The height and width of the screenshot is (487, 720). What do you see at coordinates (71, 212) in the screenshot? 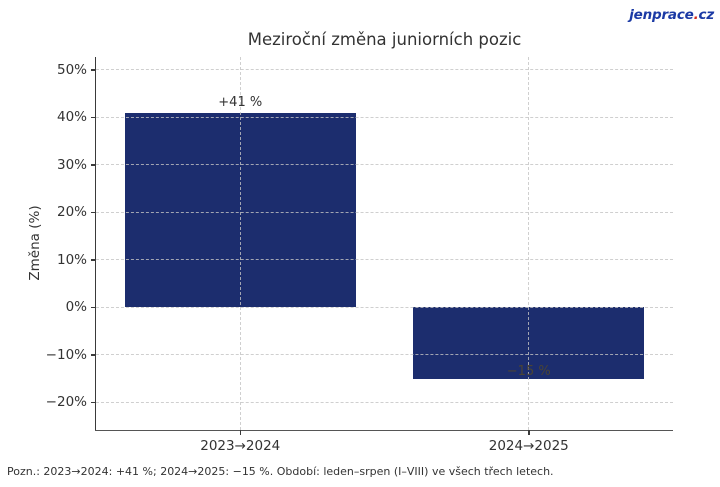
I see `y-tick-label: 20%` at bounding box center [71, 212].